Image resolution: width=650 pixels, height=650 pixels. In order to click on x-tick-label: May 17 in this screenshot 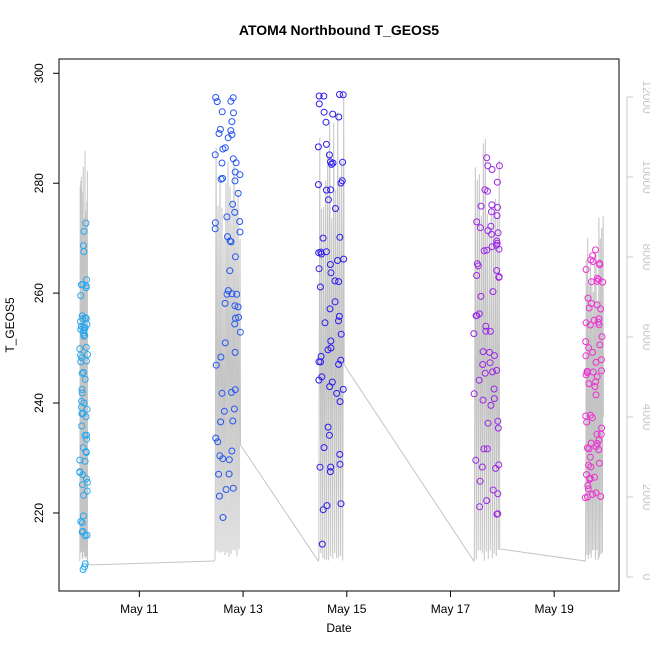, I will do `click(451, 609)`.